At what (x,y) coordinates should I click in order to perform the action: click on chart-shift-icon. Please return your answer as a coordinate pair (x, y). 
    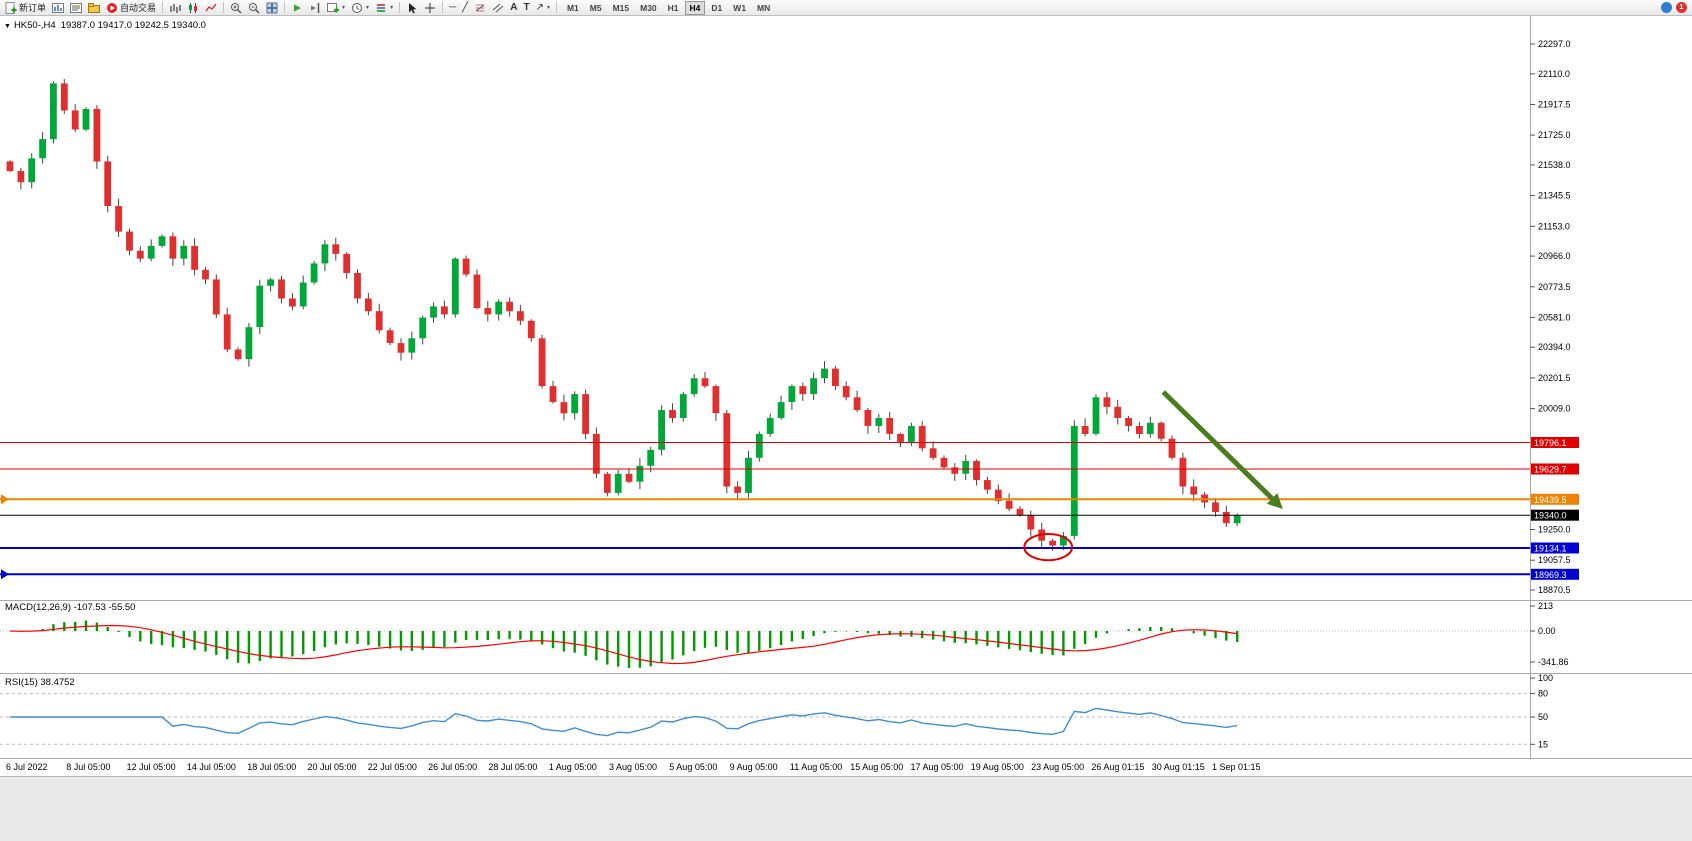
    Looking at the image, I should click on (315, 7).